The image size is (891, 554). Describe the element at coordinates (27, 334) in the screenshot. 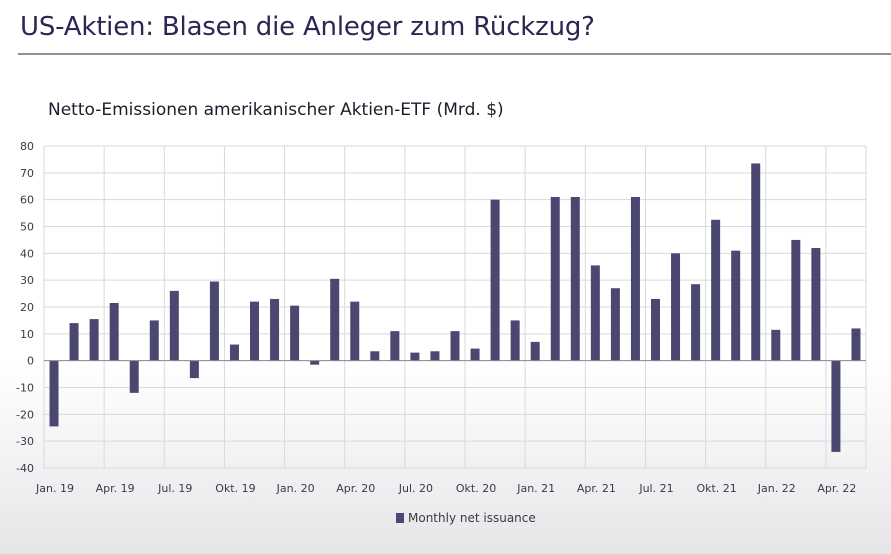

I see `y-tick-label: 10` at that location.